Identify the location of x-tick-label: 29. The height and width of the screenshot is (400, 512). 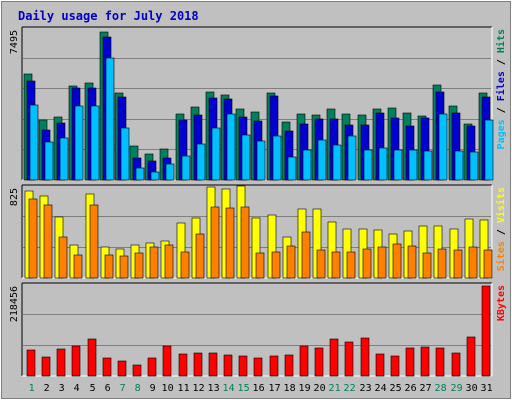
(457, 388).